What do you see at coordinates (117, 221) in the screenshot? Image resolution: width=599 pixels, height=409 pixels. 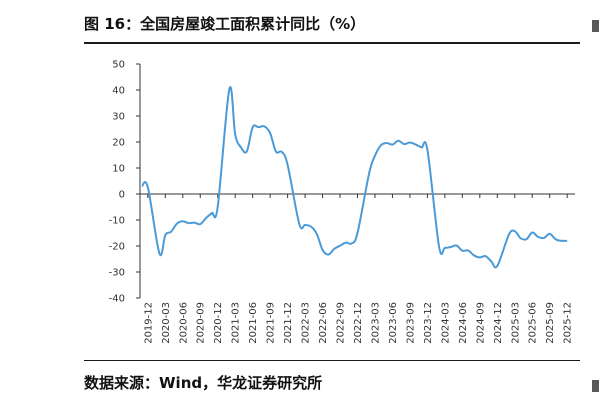 I see `y-tick-label: -10` at bounding box center [117, 221].